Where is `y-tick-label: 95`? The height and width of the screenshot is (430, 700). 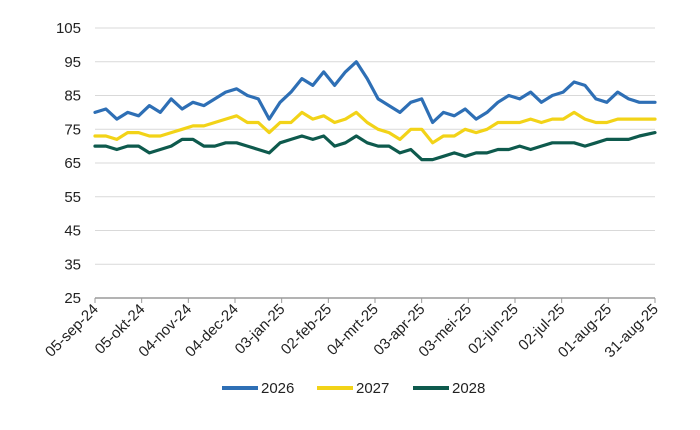
y-tick-label: 95 is located at coordinates (72, 62).